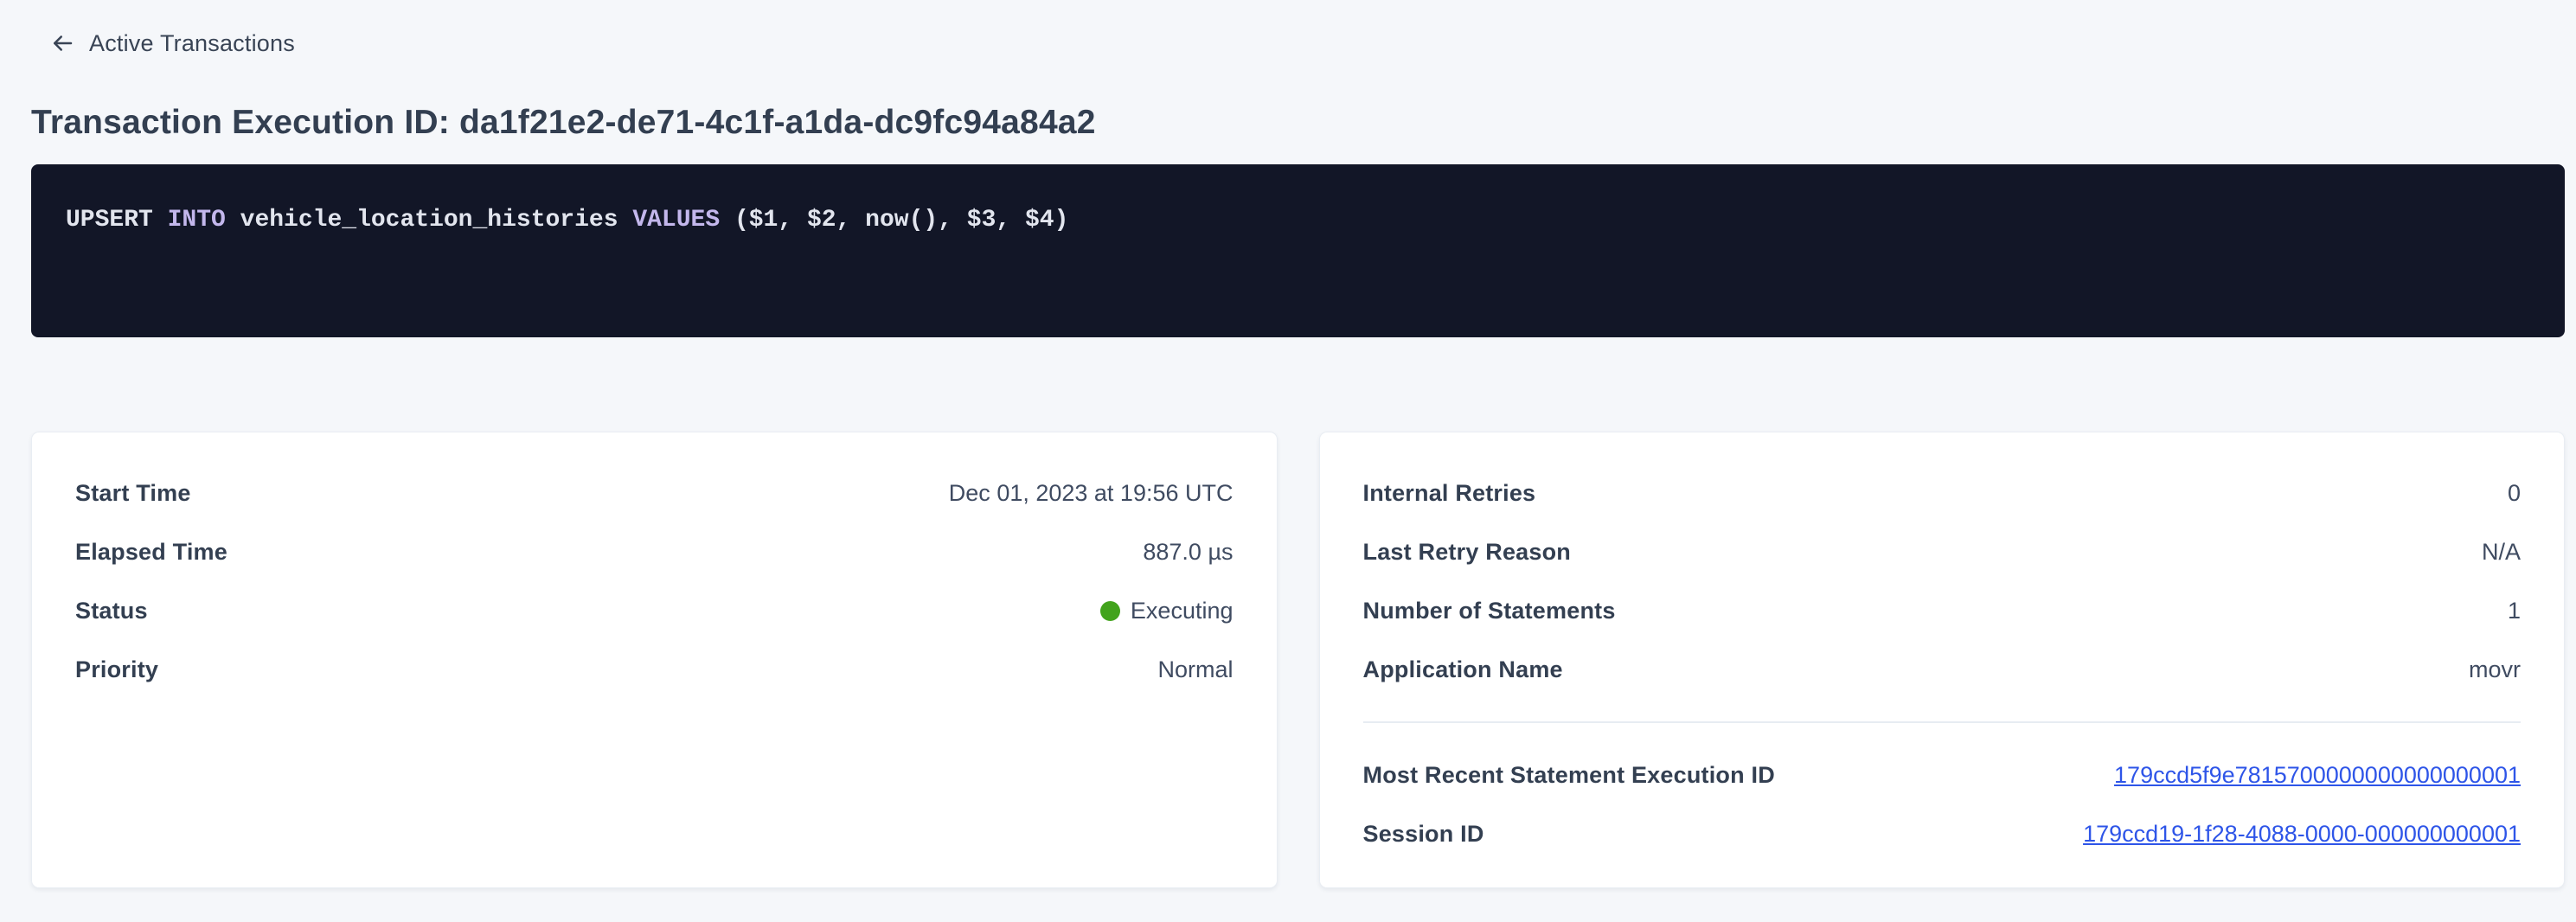 This screenshot has width=2576, height=922. What do you see at coordinates (1423, 833) in the screenshot?
I see `detail-label: Session ID` at bounding box center [1423, 833].